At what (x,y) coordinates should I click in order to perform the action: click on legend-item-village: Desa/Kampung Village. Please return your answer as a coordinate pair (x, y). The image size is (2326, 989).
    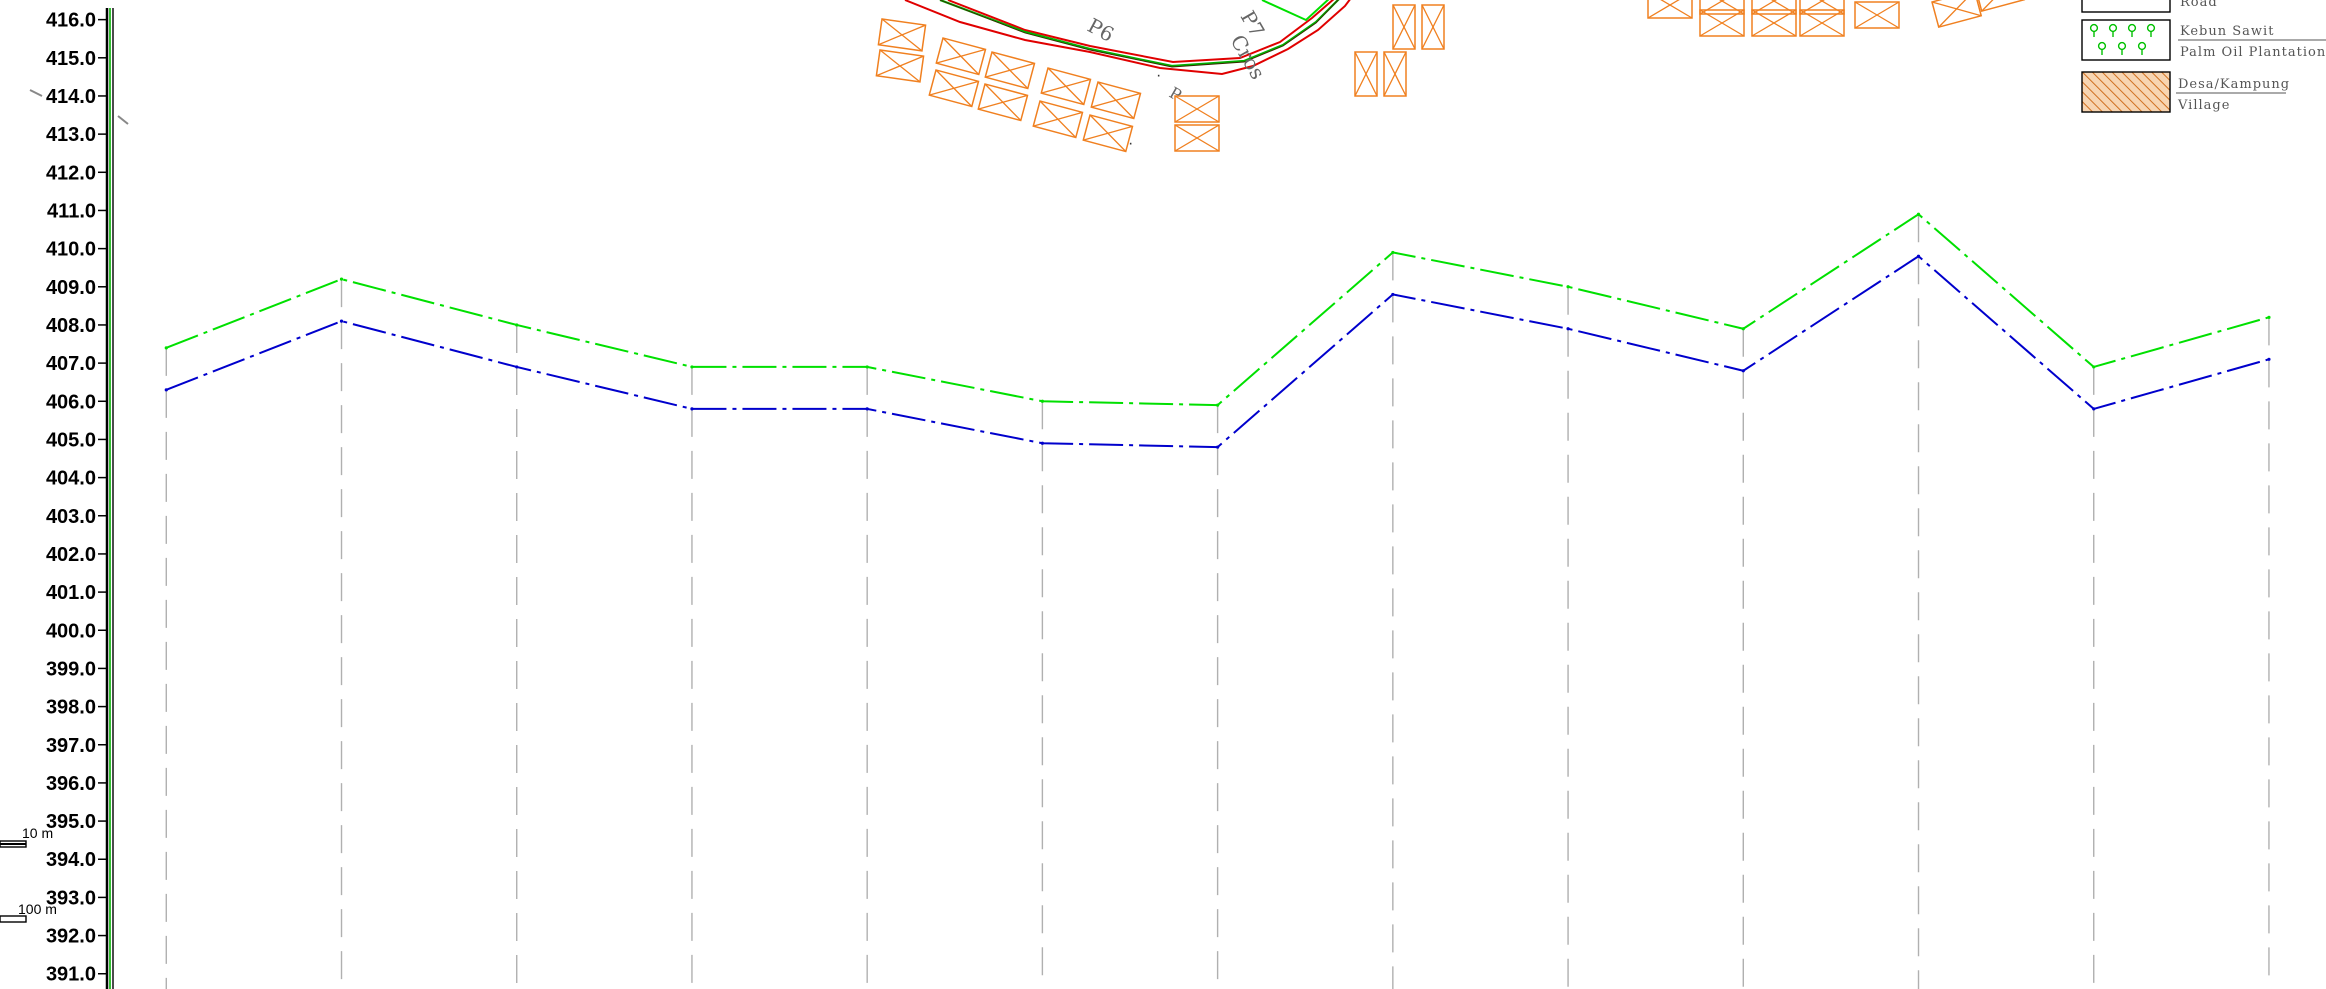
    Looking at the image, I should click on (2185, 92).